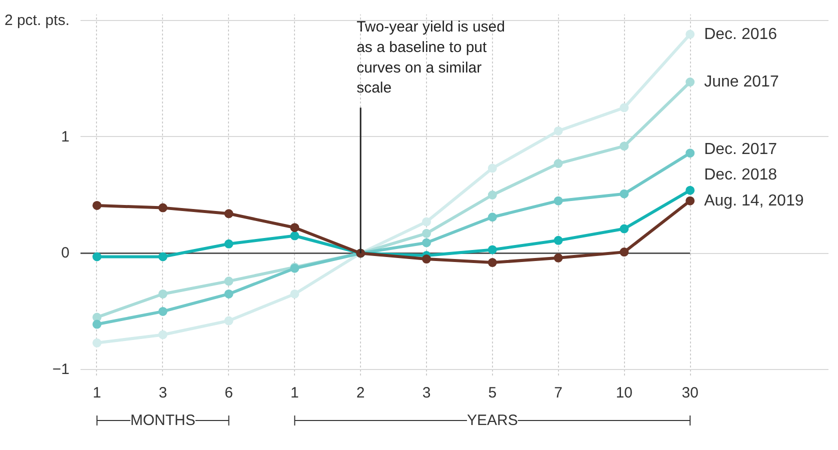  Describe the element at coordinates (492, 393) in the screenshot. I see `x-tick-label: 5` at that location.